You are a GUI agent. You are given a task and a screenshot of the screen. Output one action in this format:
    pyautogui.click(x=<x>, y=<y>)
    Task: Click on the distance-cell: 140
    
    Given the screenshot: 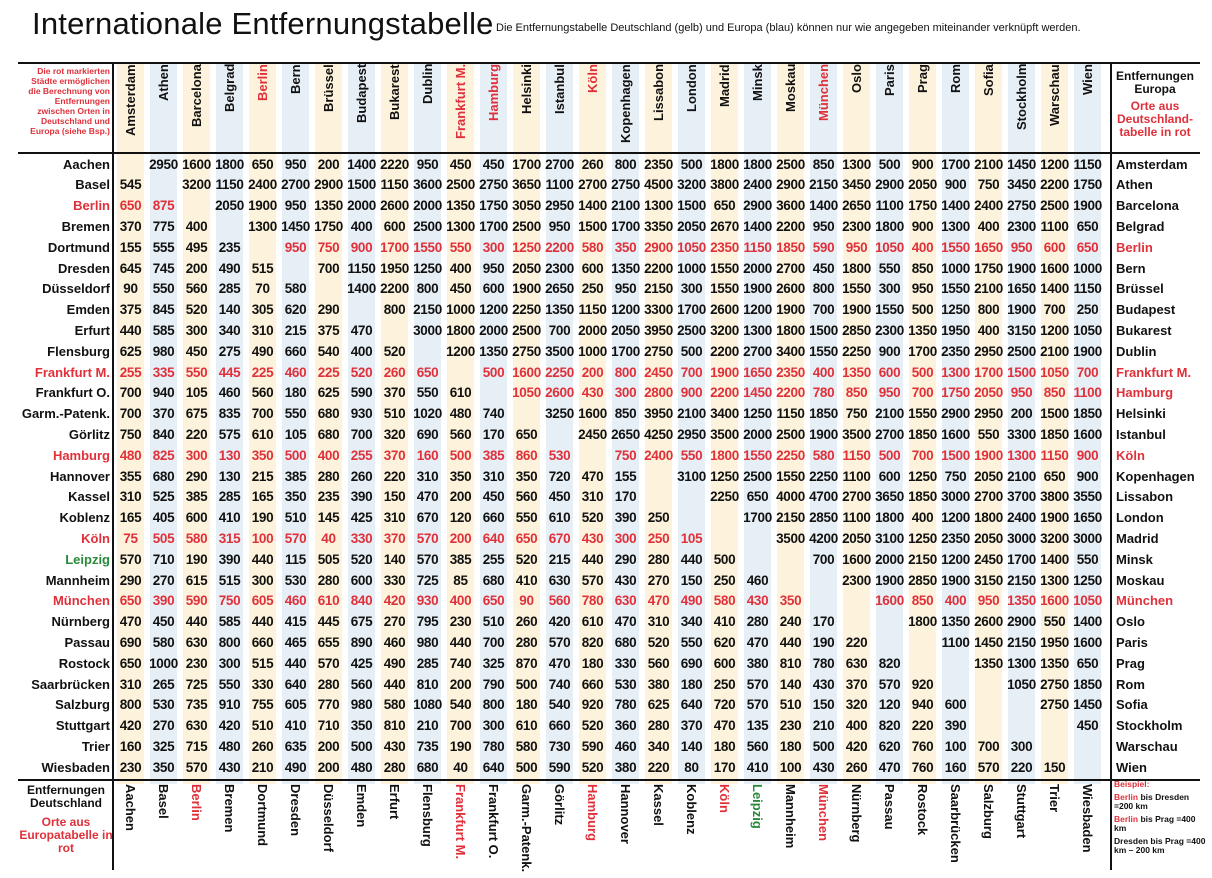 What is the action you would take?
    pyautogui.click(x=229, y=310)
    